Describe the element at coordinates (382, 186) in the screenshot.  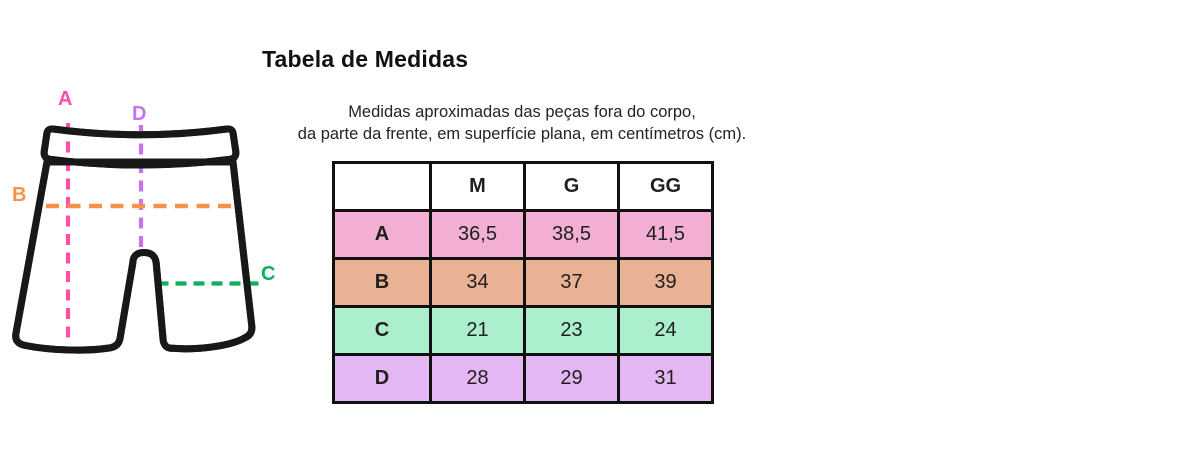
I see `table-corner-cell` at that location.